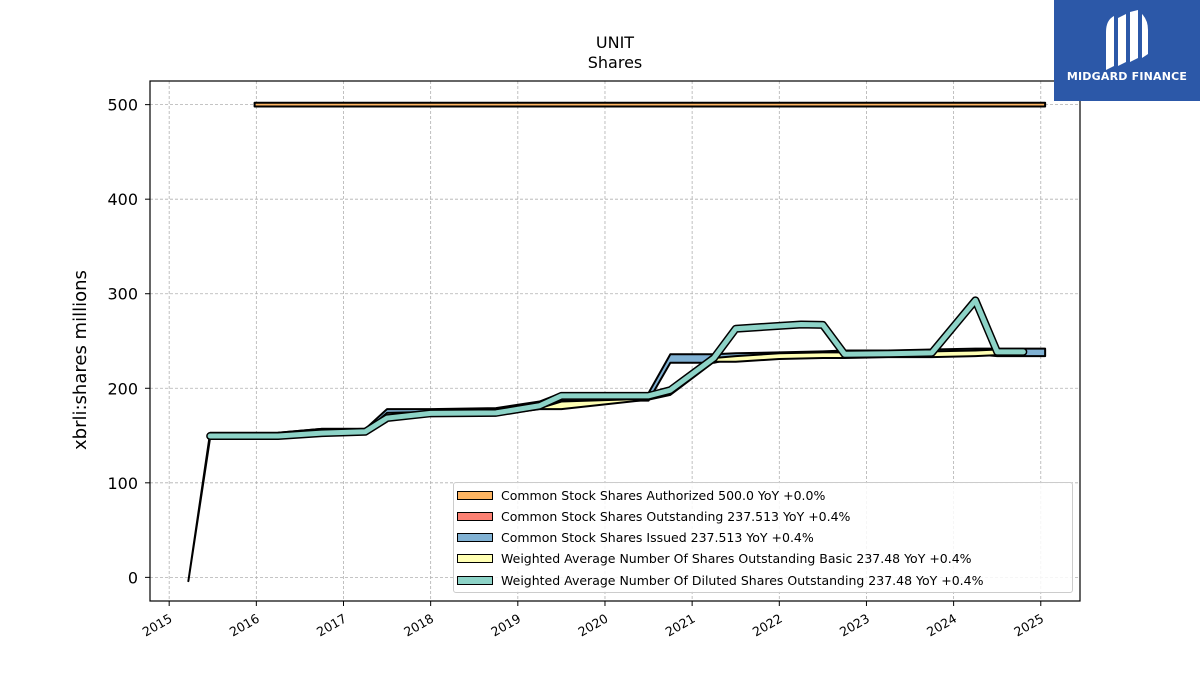 This screenshot has height=675, width=1200. Describe the element at coordinates (122, 199) in the screenshot. I see `y-tick-label: 400` at that location.